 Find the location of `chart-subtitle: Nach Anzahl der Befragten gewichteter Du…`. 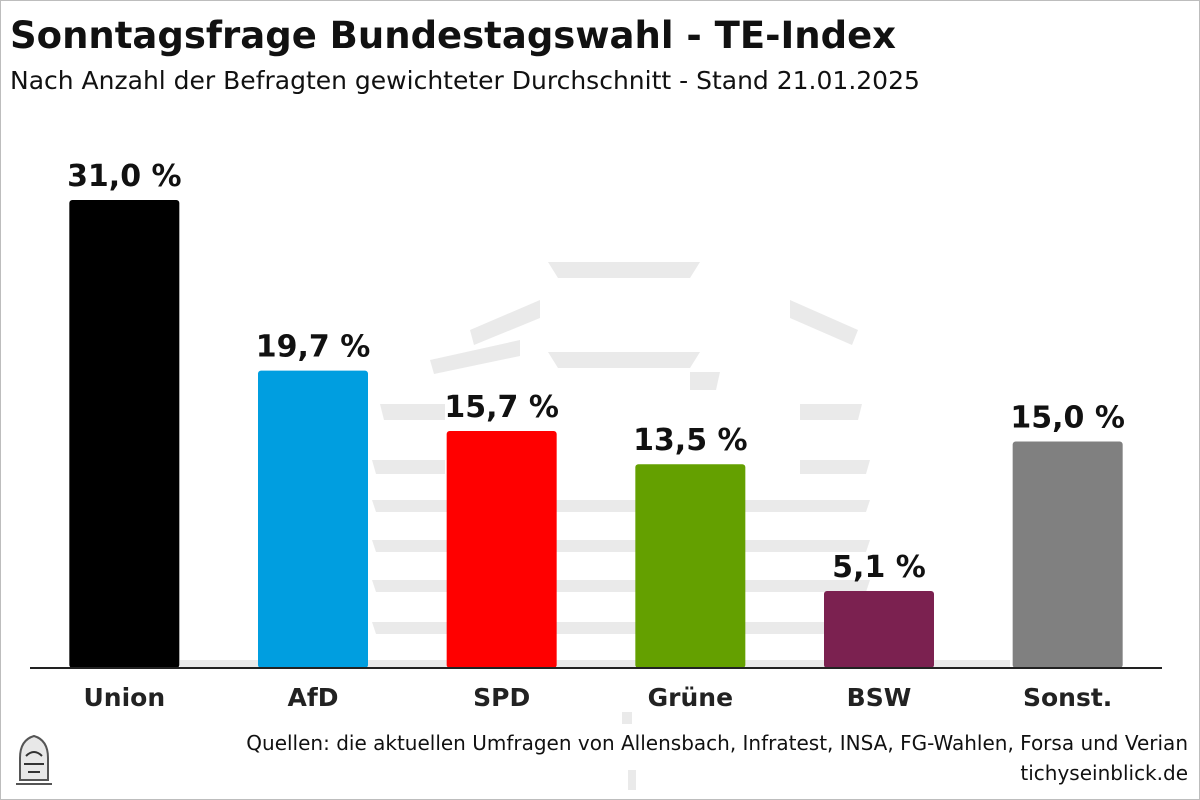

chart-subtitle: Nach Anzahl der Befragten gewichteter Du… is located at coordinates (465, 80).